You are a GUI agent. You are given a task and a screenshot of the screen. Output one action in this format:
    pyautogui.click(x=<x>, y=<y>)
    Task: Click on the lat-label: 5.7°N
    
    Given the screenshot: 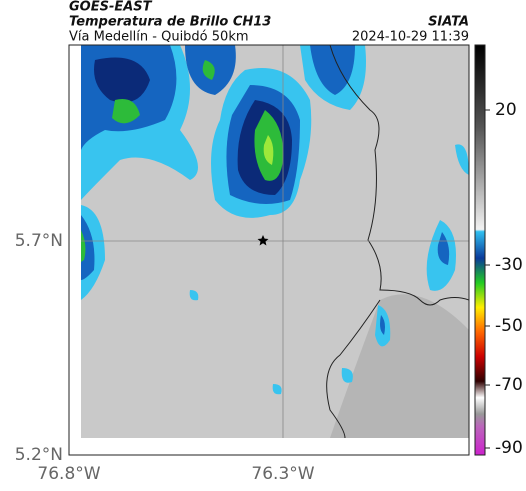 What is the action you would take?
    pyautogui.click(x=39, y=241)
    